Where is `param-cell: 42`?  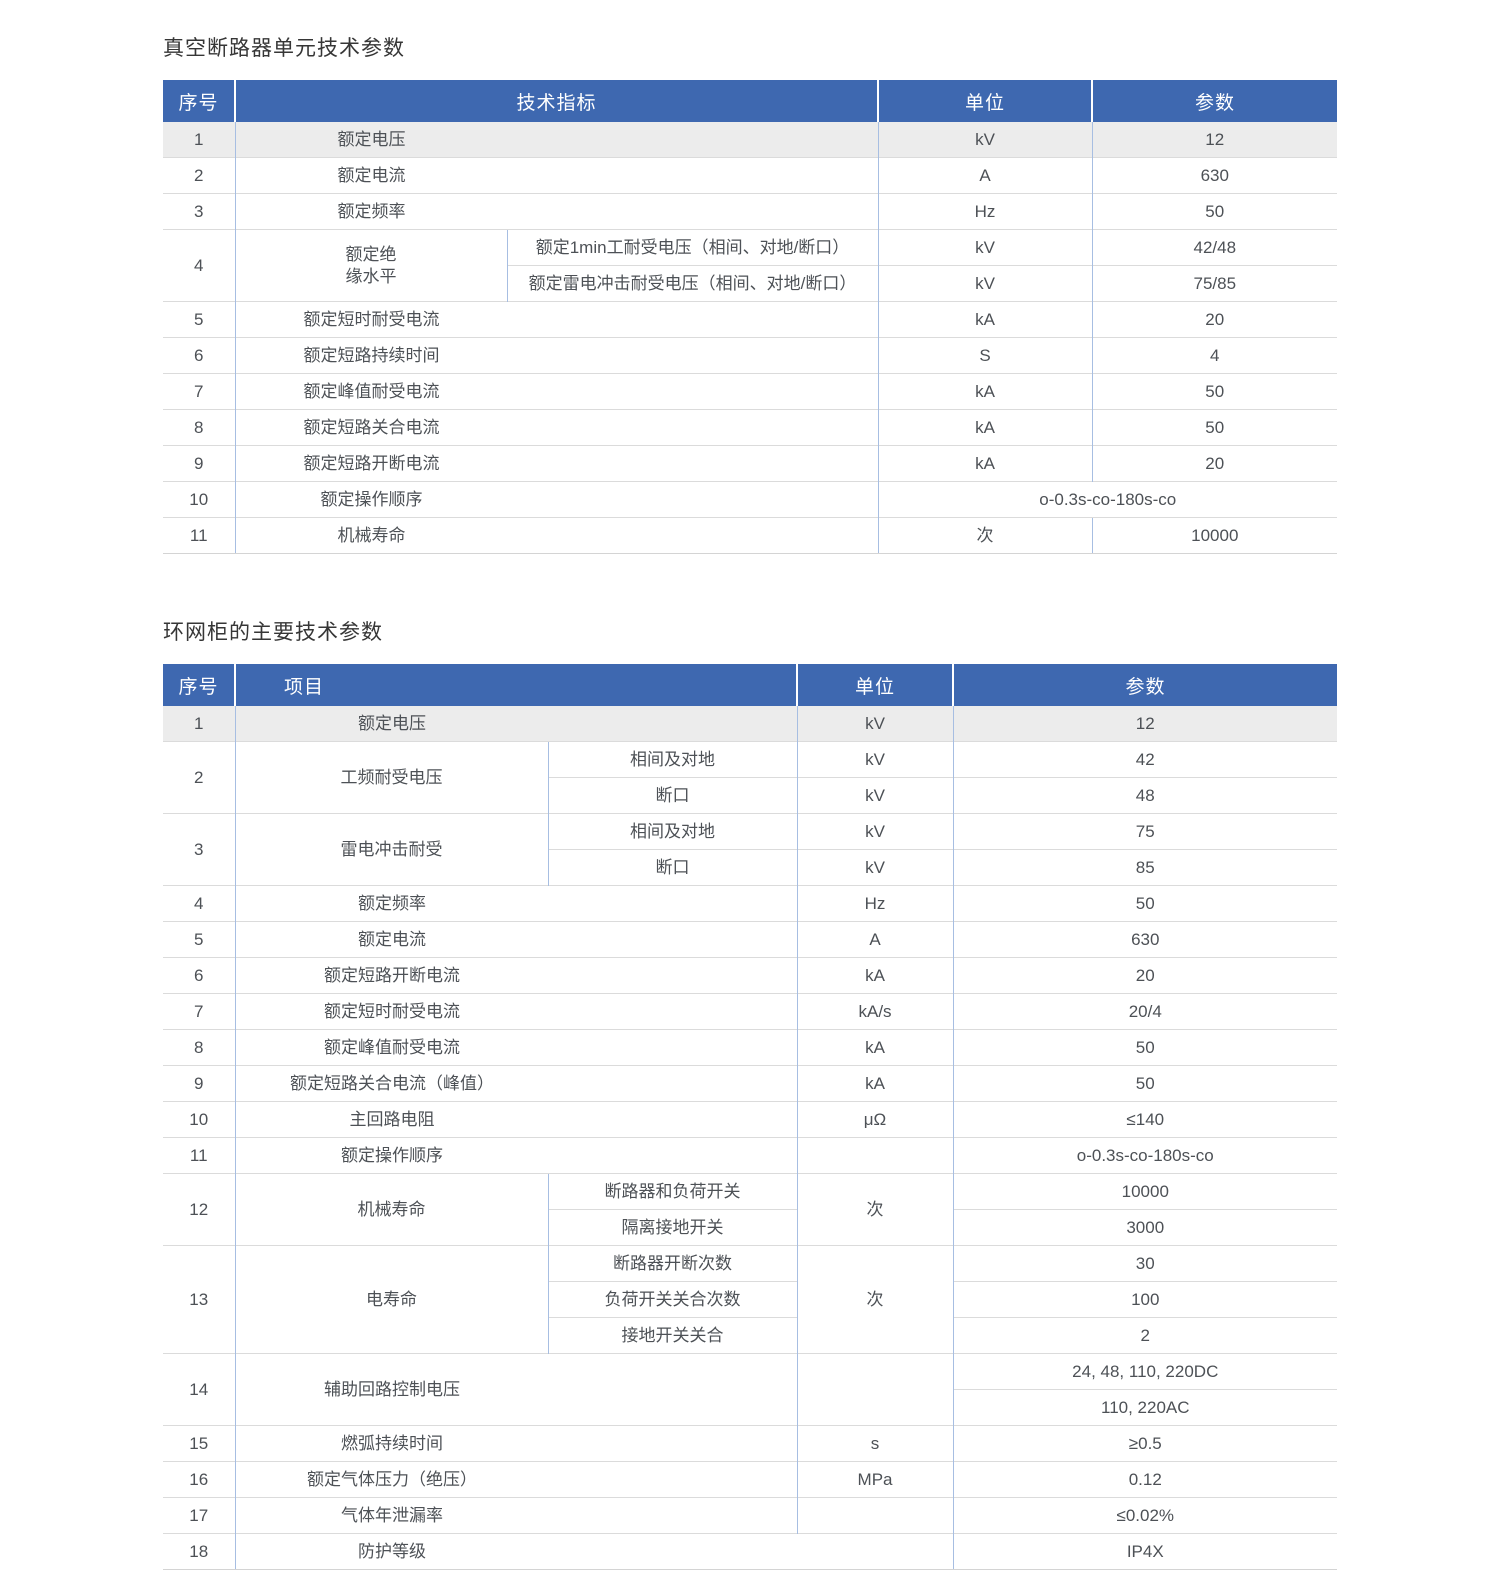 param-cell: 42 is located at coordinates (1145, 759).